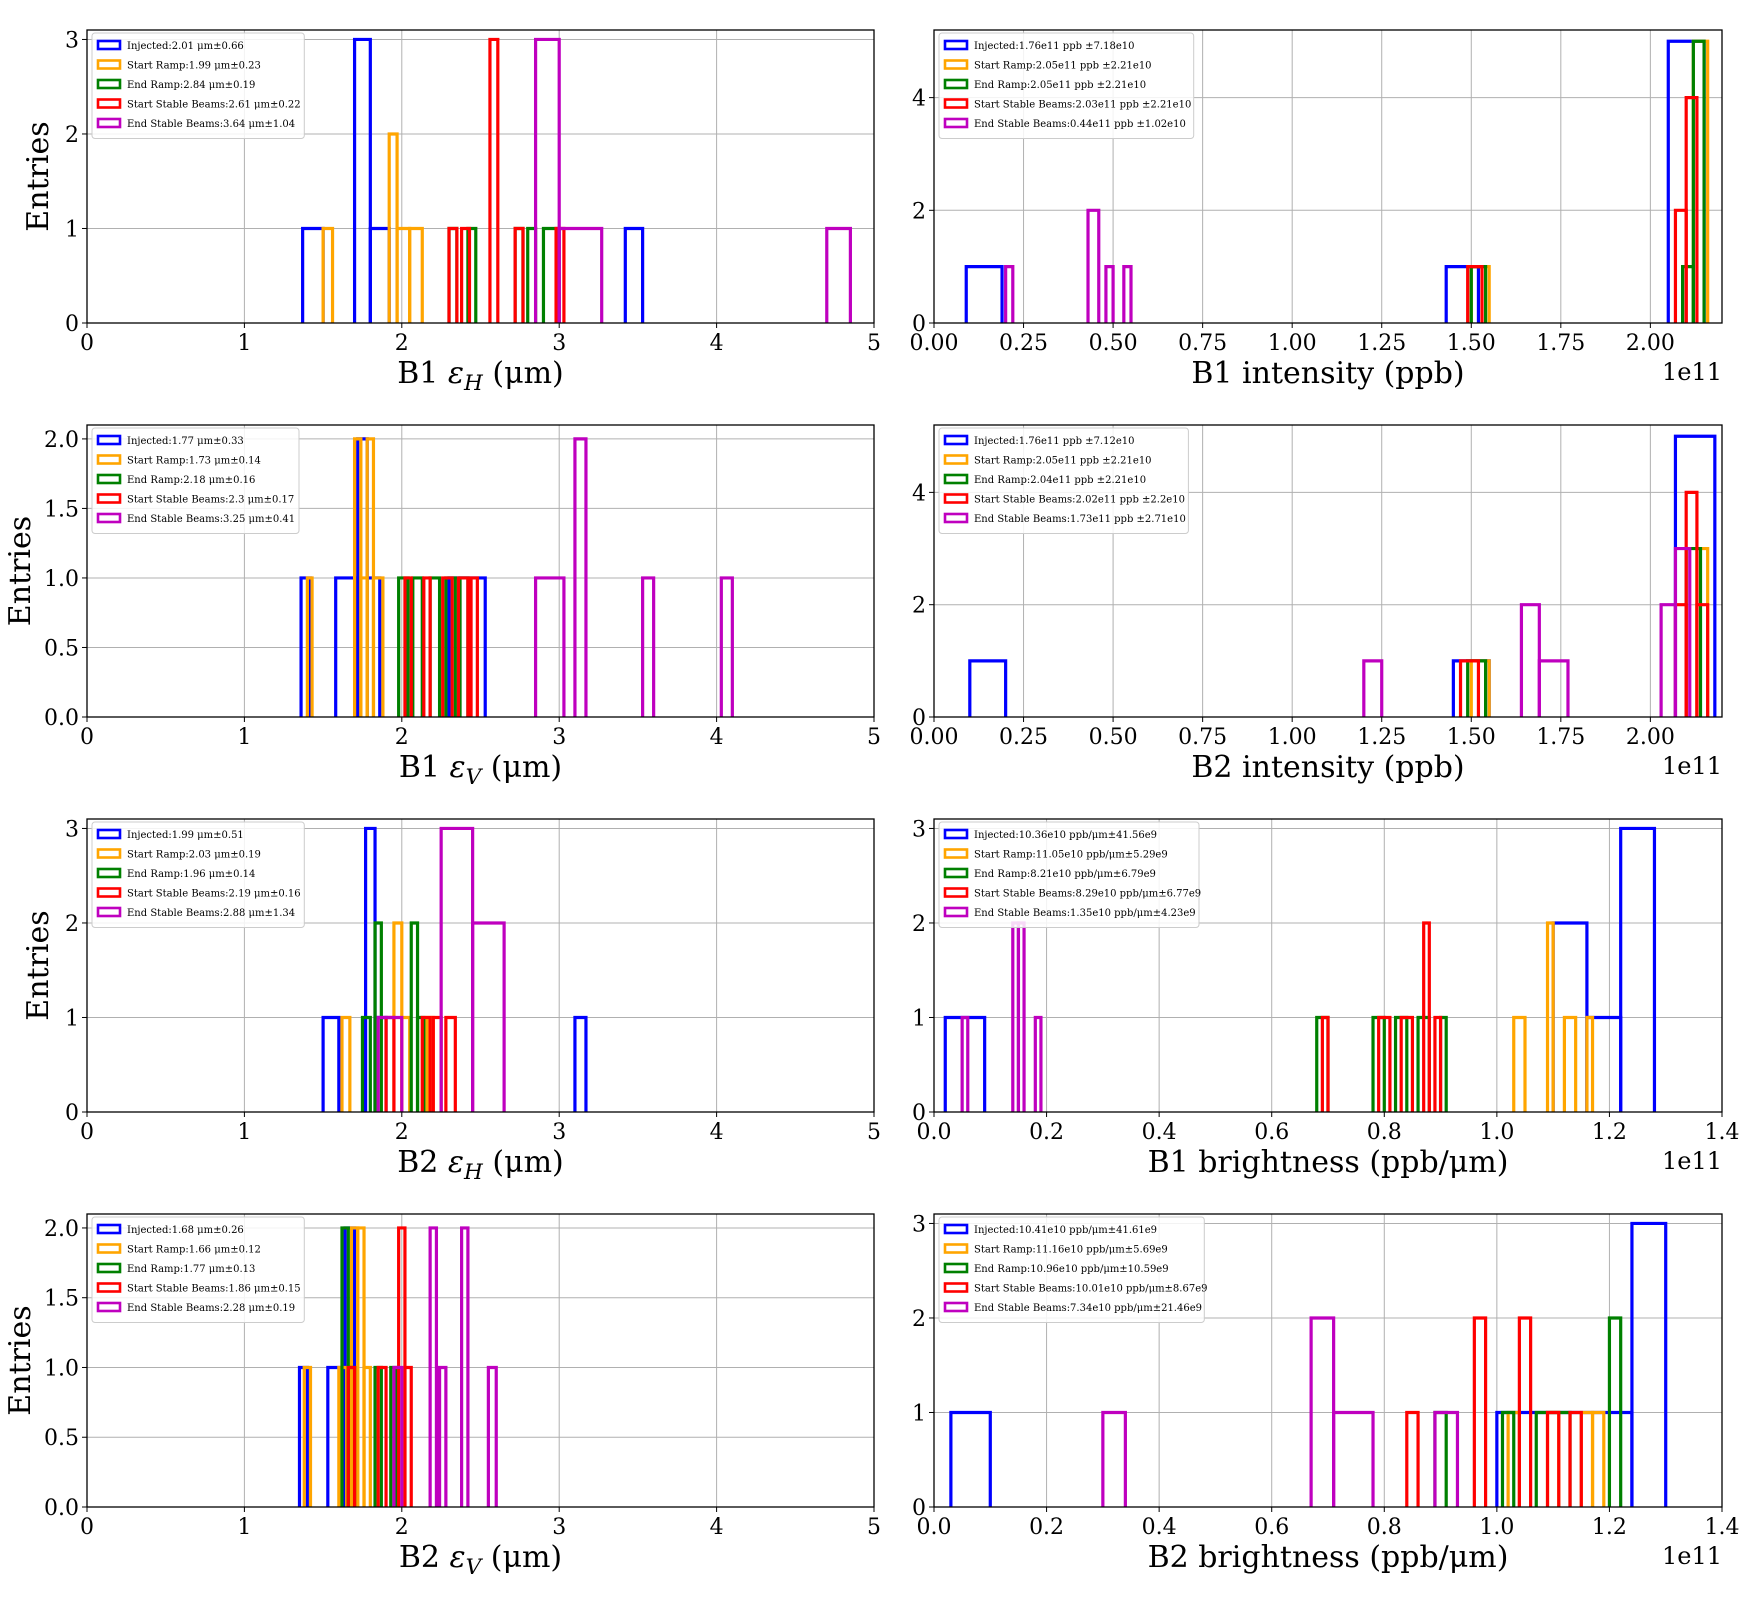  Describe the element at coordinates (1085, 913) in the screenshot. I see `legend-entry: End Stable Beams:1.35e10 ppb/μm±4.23e9` at that location.